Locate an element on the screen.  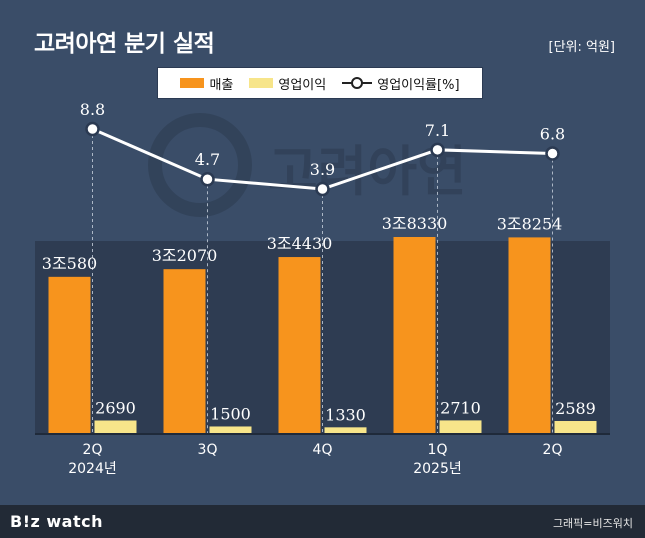
x-tick-label: 4Q is located at coordinates (323, 450).